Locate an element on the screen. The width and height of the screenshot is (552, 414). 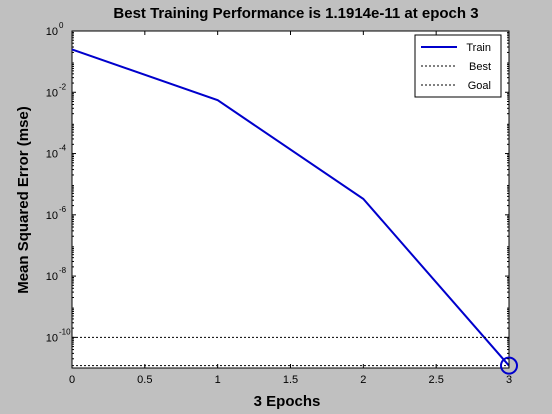
x-tick-label: 0 is located at coordinates (72, 380).